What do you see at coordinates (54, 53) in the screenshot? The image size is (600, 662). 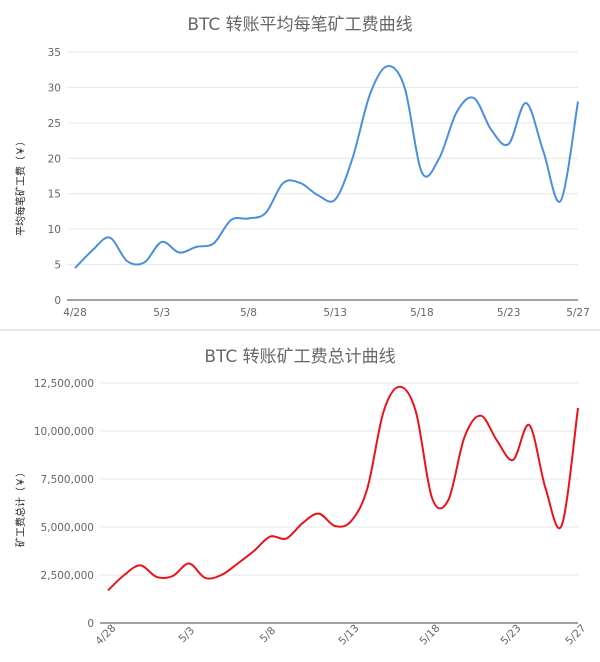 I see `y-tick-label: 35` at bounding box center [54, 53].